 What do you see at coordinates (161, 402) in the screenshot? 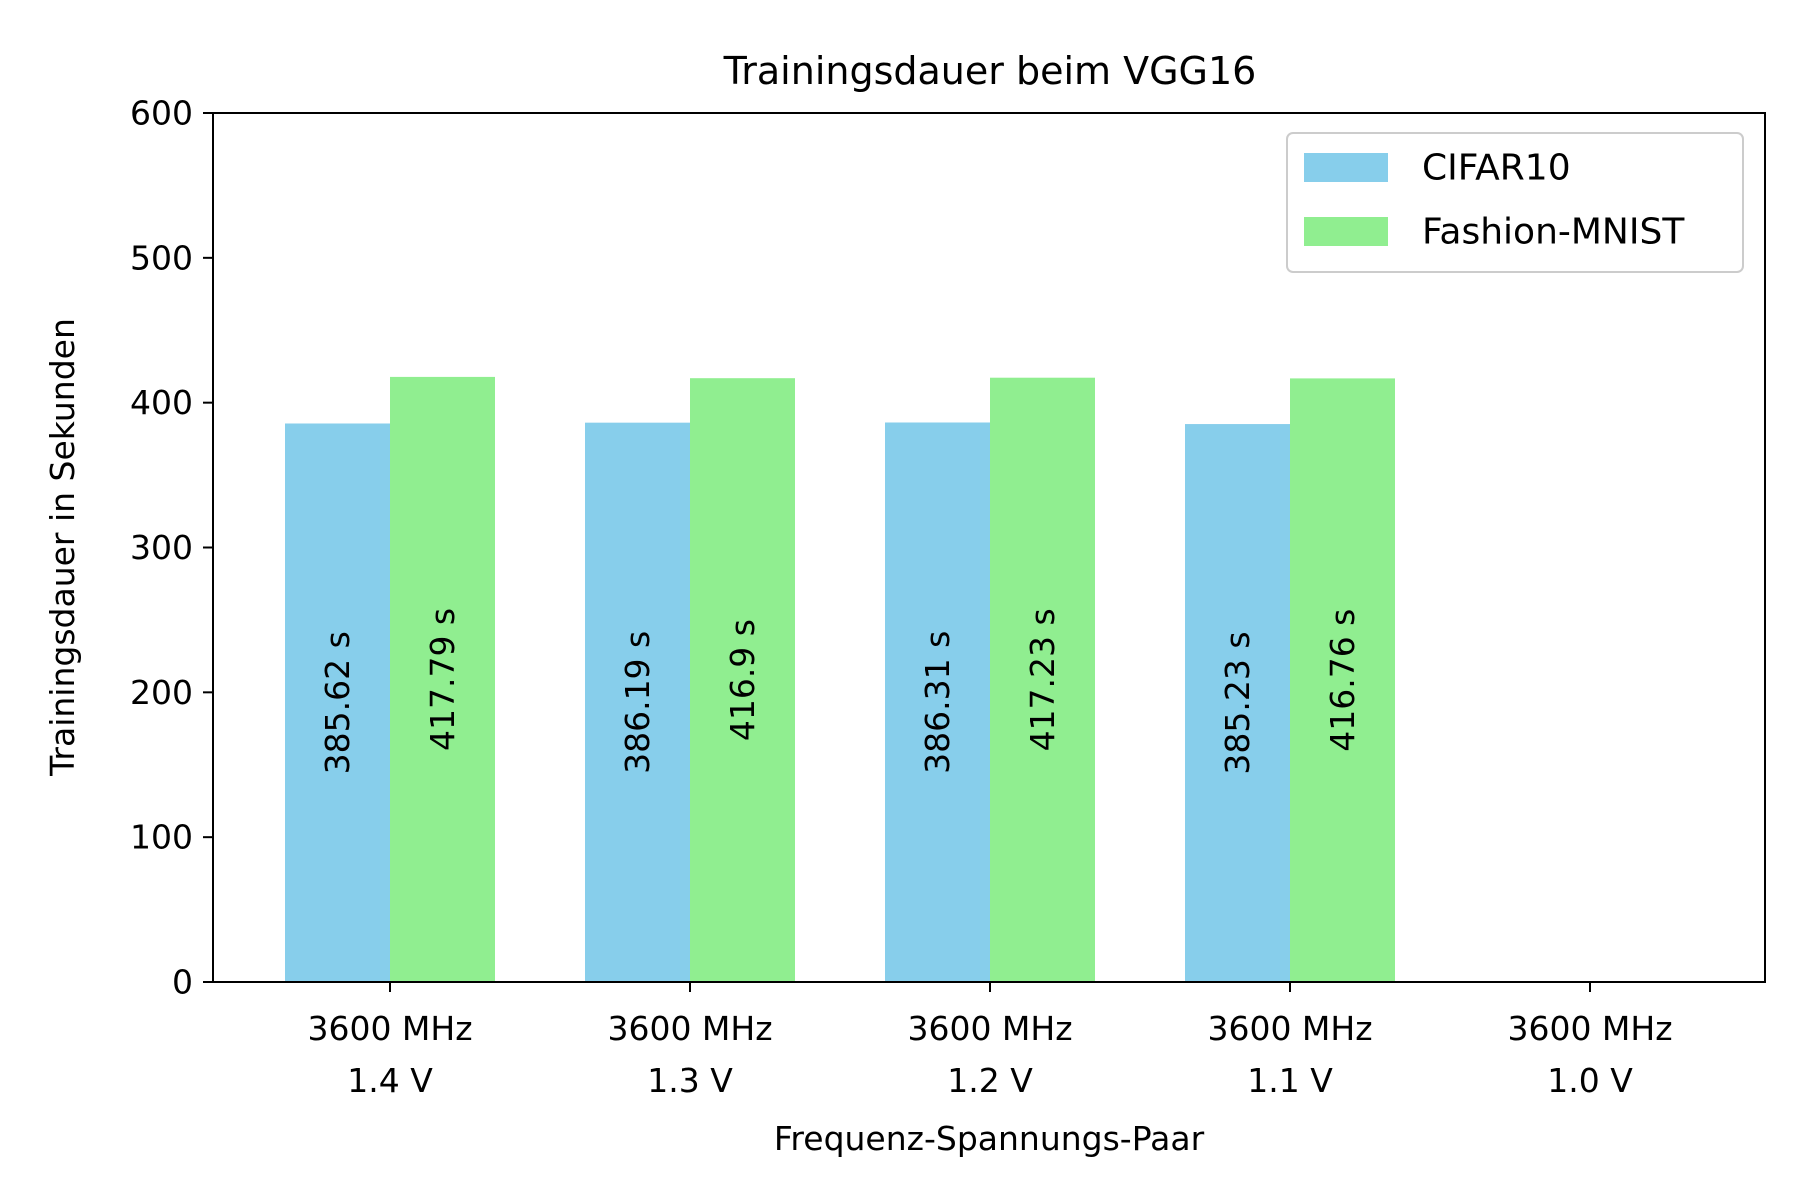
I see `y-tick-label: 400` at bounding box center [161, 402].